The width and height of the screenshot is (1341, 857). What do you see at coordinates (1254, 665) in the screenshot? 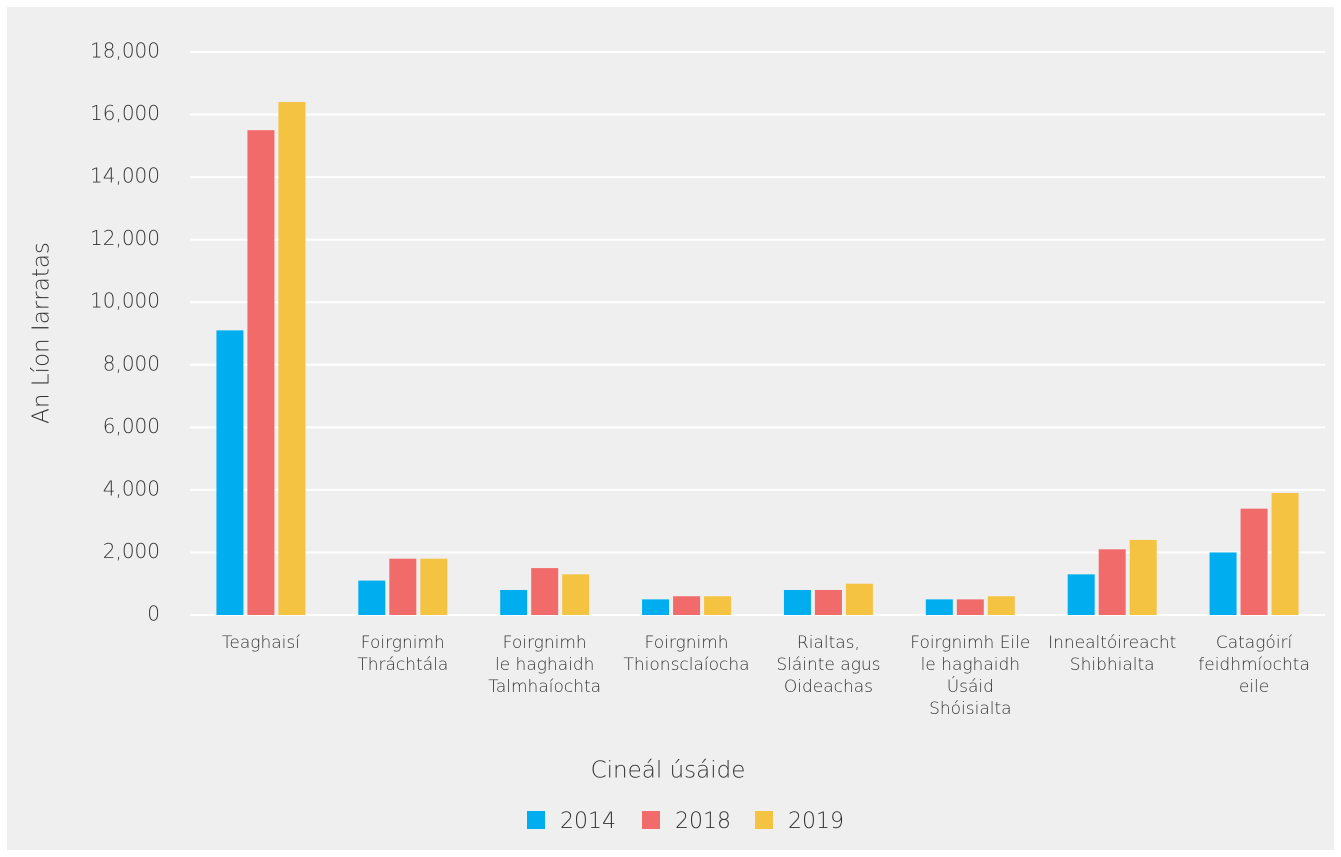
I see `x-tick-label: feidhmíochta` at bounding box center [1254, 665].